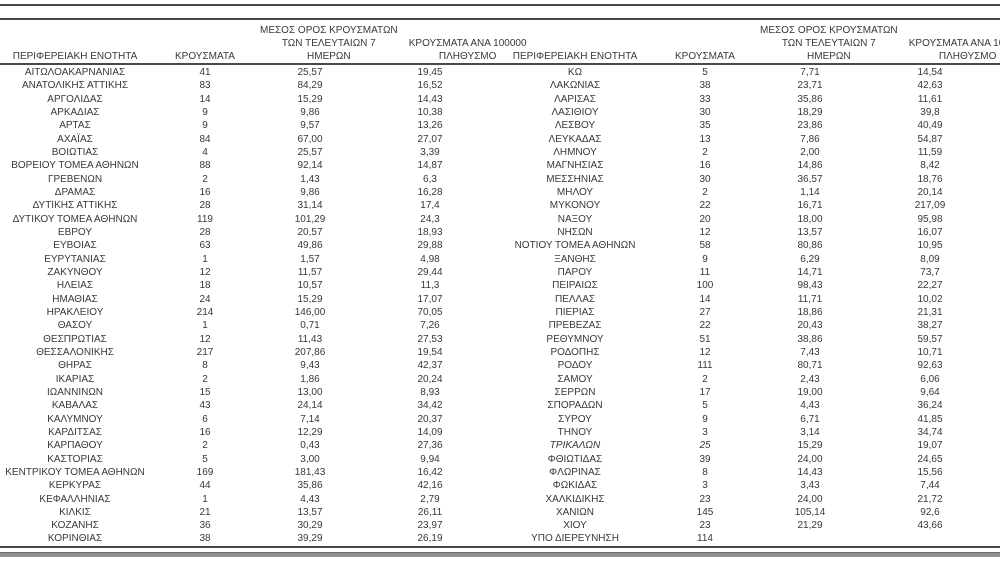 This screenshot has height=565, width=1000. Describe the element at coordinates (75, 512) in the screenshot. I see `region-name: ΚΙΛΚΙΣ` at that location.